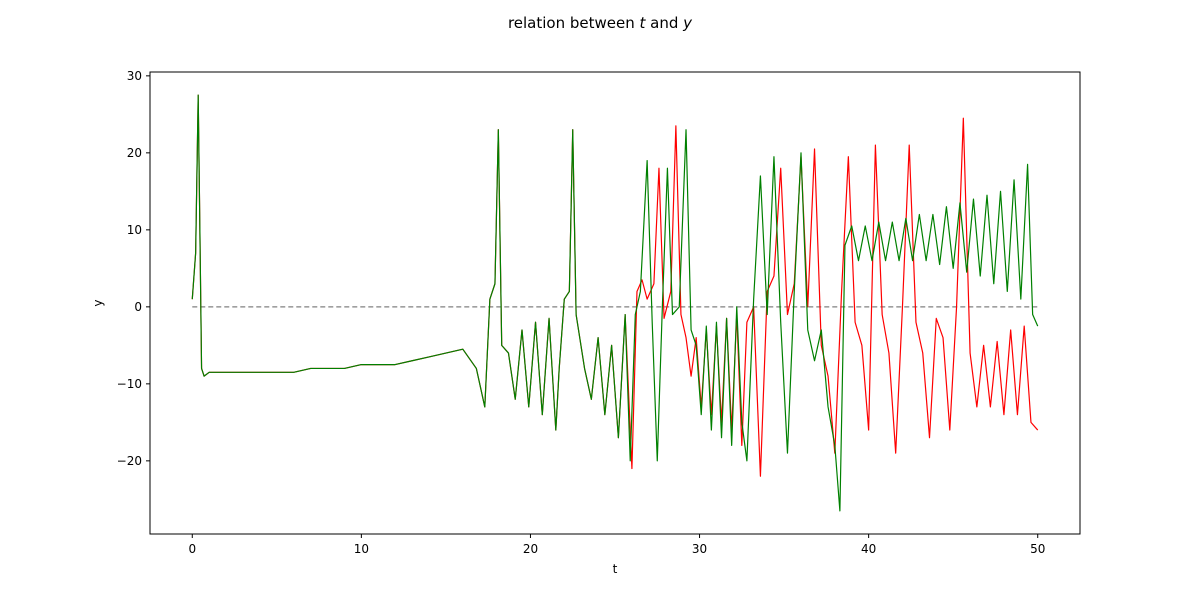 Image resolution: width=1200 pixels, height=600 pixels. What do you see at coordinates (134, 230) in the screenshot?
I see `y-tick-label: 10` at bounding box center [134, 230].